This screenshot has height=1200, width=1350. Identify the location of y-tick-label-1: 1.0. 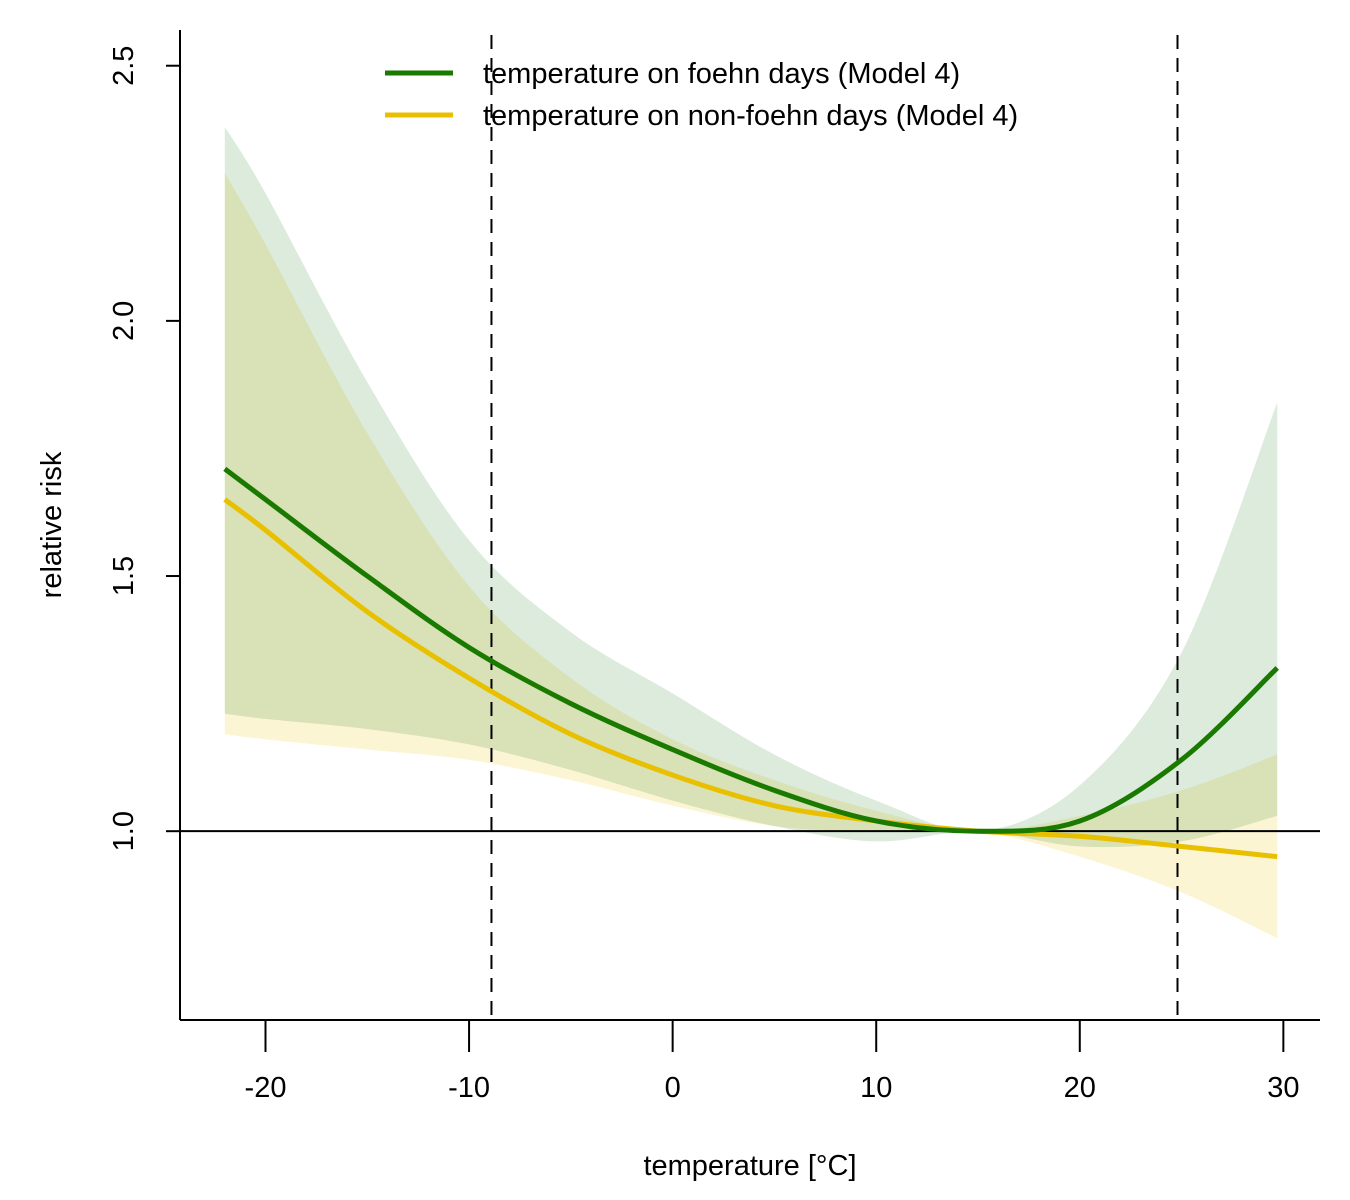
(124, 831).